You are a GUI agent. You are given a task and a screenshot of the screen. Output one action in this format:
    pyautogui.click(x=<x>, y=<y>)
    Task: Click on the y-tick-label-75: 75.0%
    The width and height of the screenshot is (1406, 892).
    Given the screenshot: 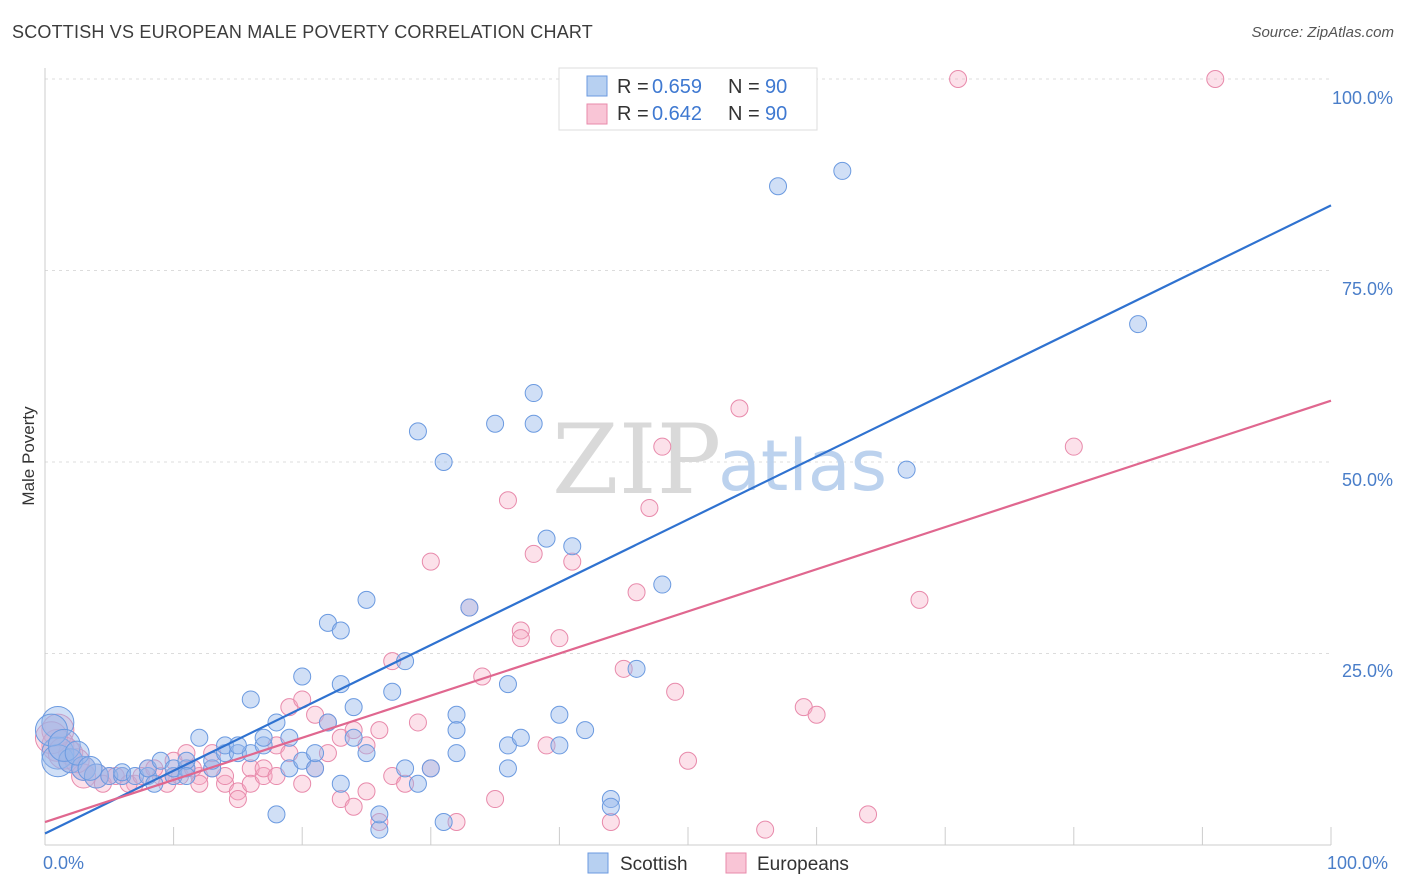 What is the action you would take?
    pyautogui.click(x=1367, y=289)
    